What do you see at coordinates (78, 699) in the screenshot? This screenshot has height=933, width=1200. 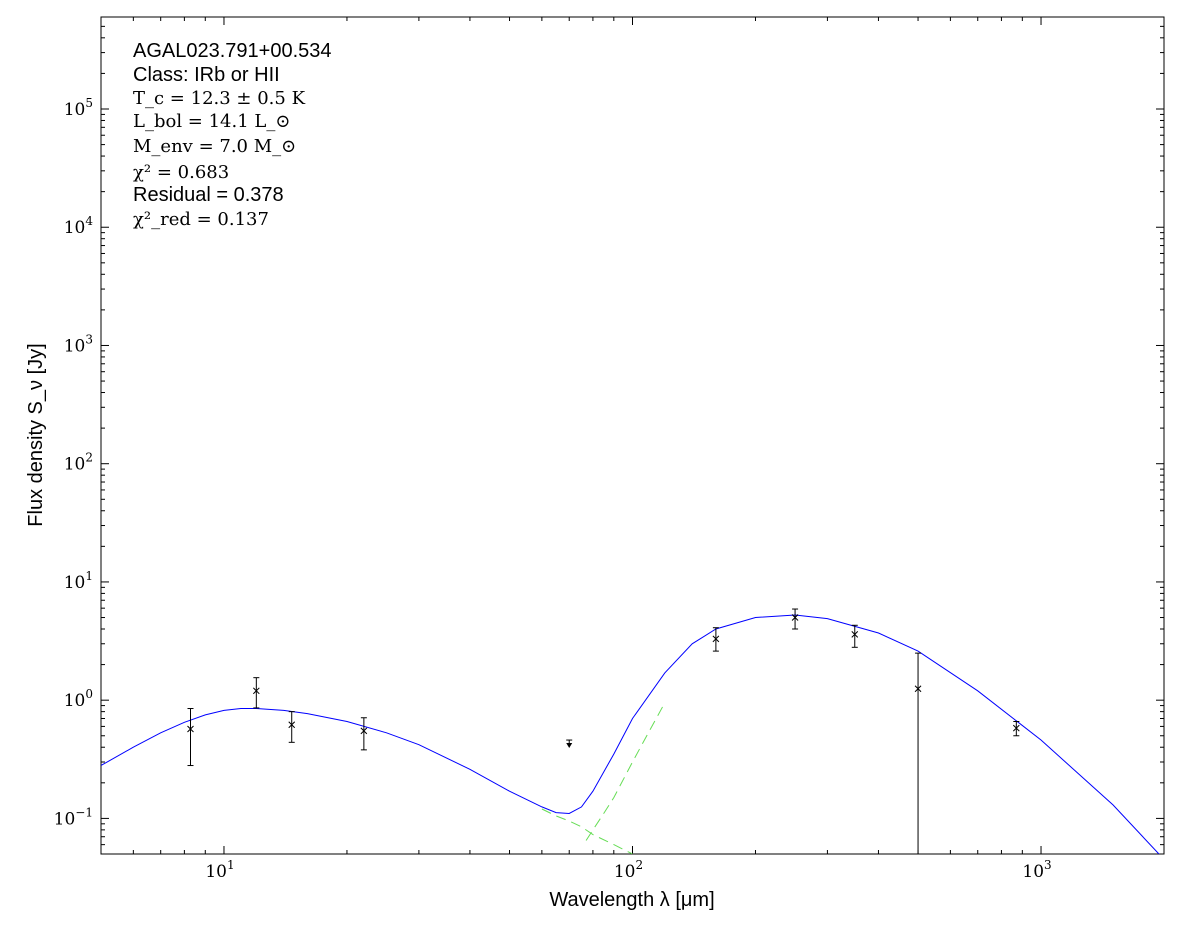 I see `y-tick-label: 10⁰` at bounding box center [78, 699].